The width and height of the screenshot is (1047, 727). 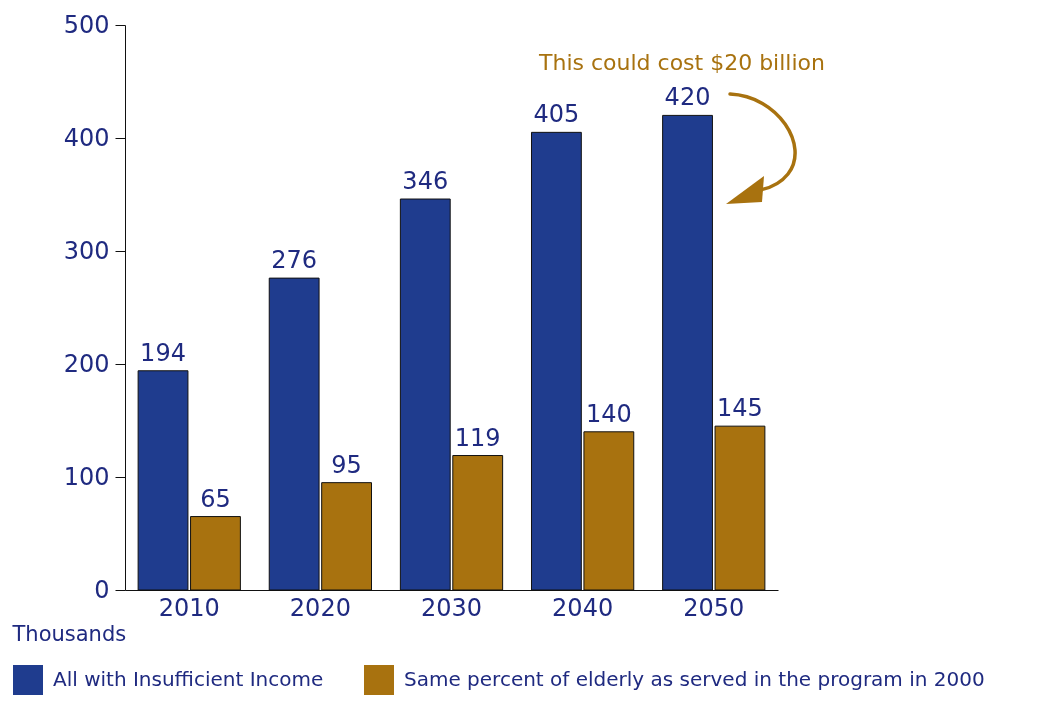 I want to click on y-axis-title: Thousands, so click(x=69, y=633).